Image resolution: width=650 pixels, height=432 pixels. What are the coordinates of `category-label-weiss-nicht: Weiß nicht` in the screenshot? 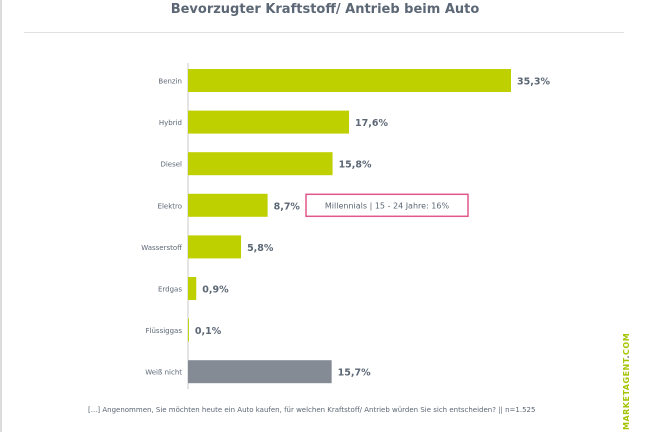 It's located at (163, 373).